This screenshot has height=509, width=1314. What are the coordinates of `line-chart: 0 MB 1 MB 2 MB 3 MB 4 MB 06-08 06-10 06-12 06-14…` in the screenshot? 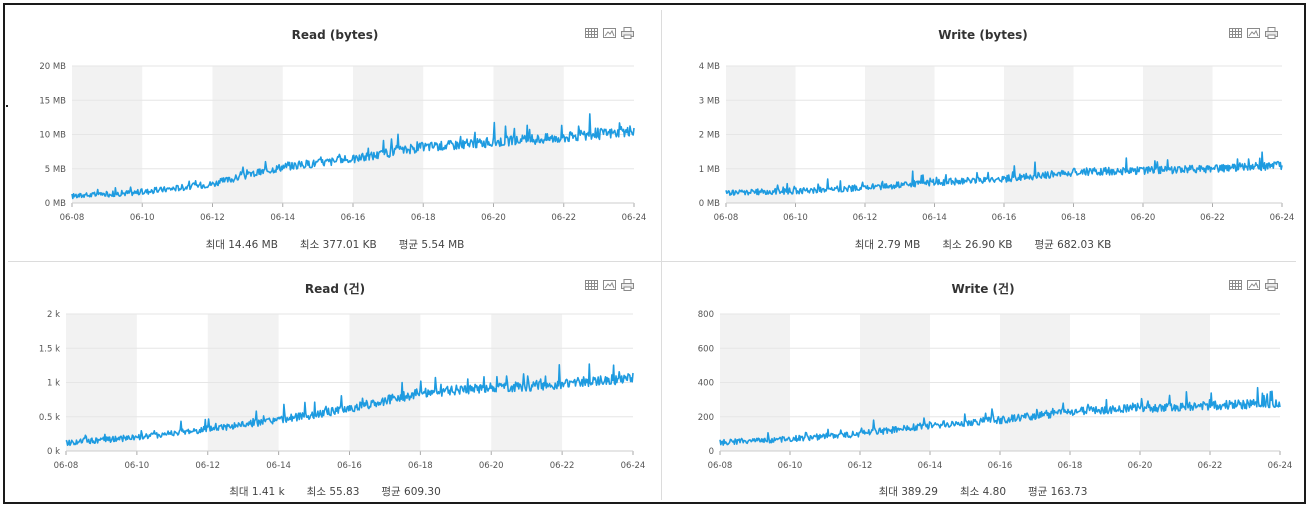 It's located at (997, 142).